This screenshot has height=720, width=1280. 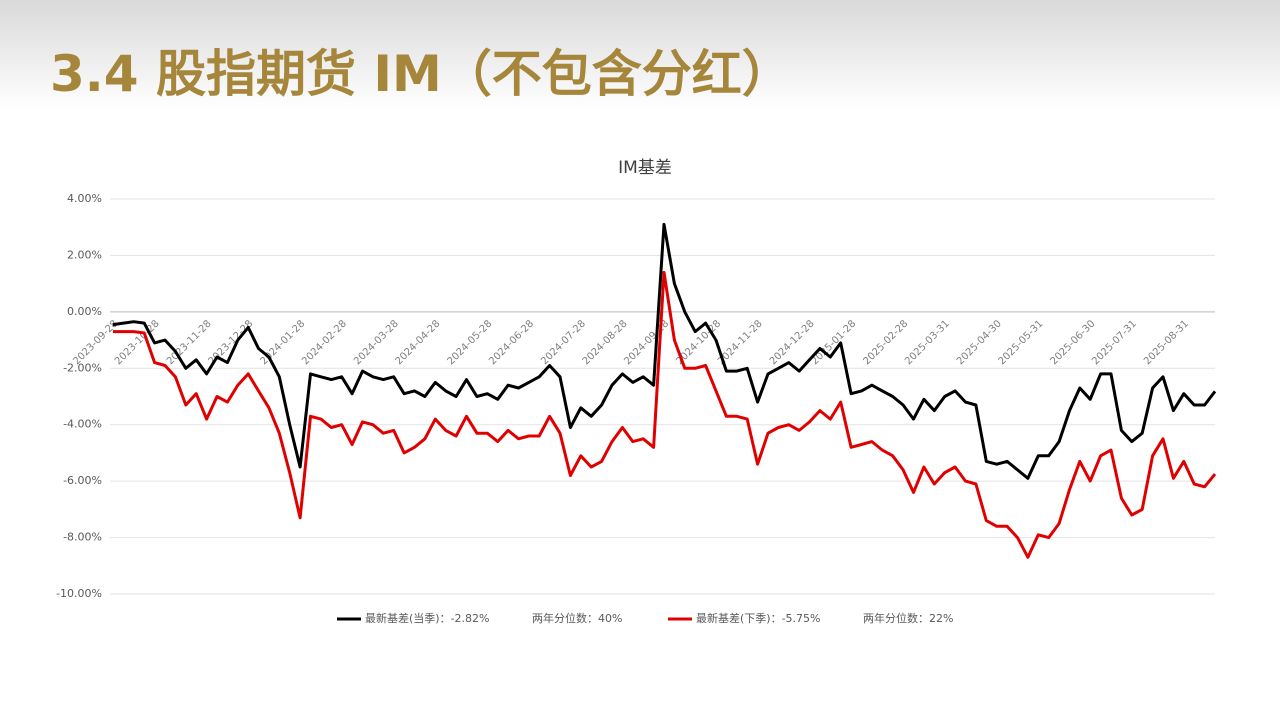 I want to click on chart-title: IM基差, so click(x=645, y=168).